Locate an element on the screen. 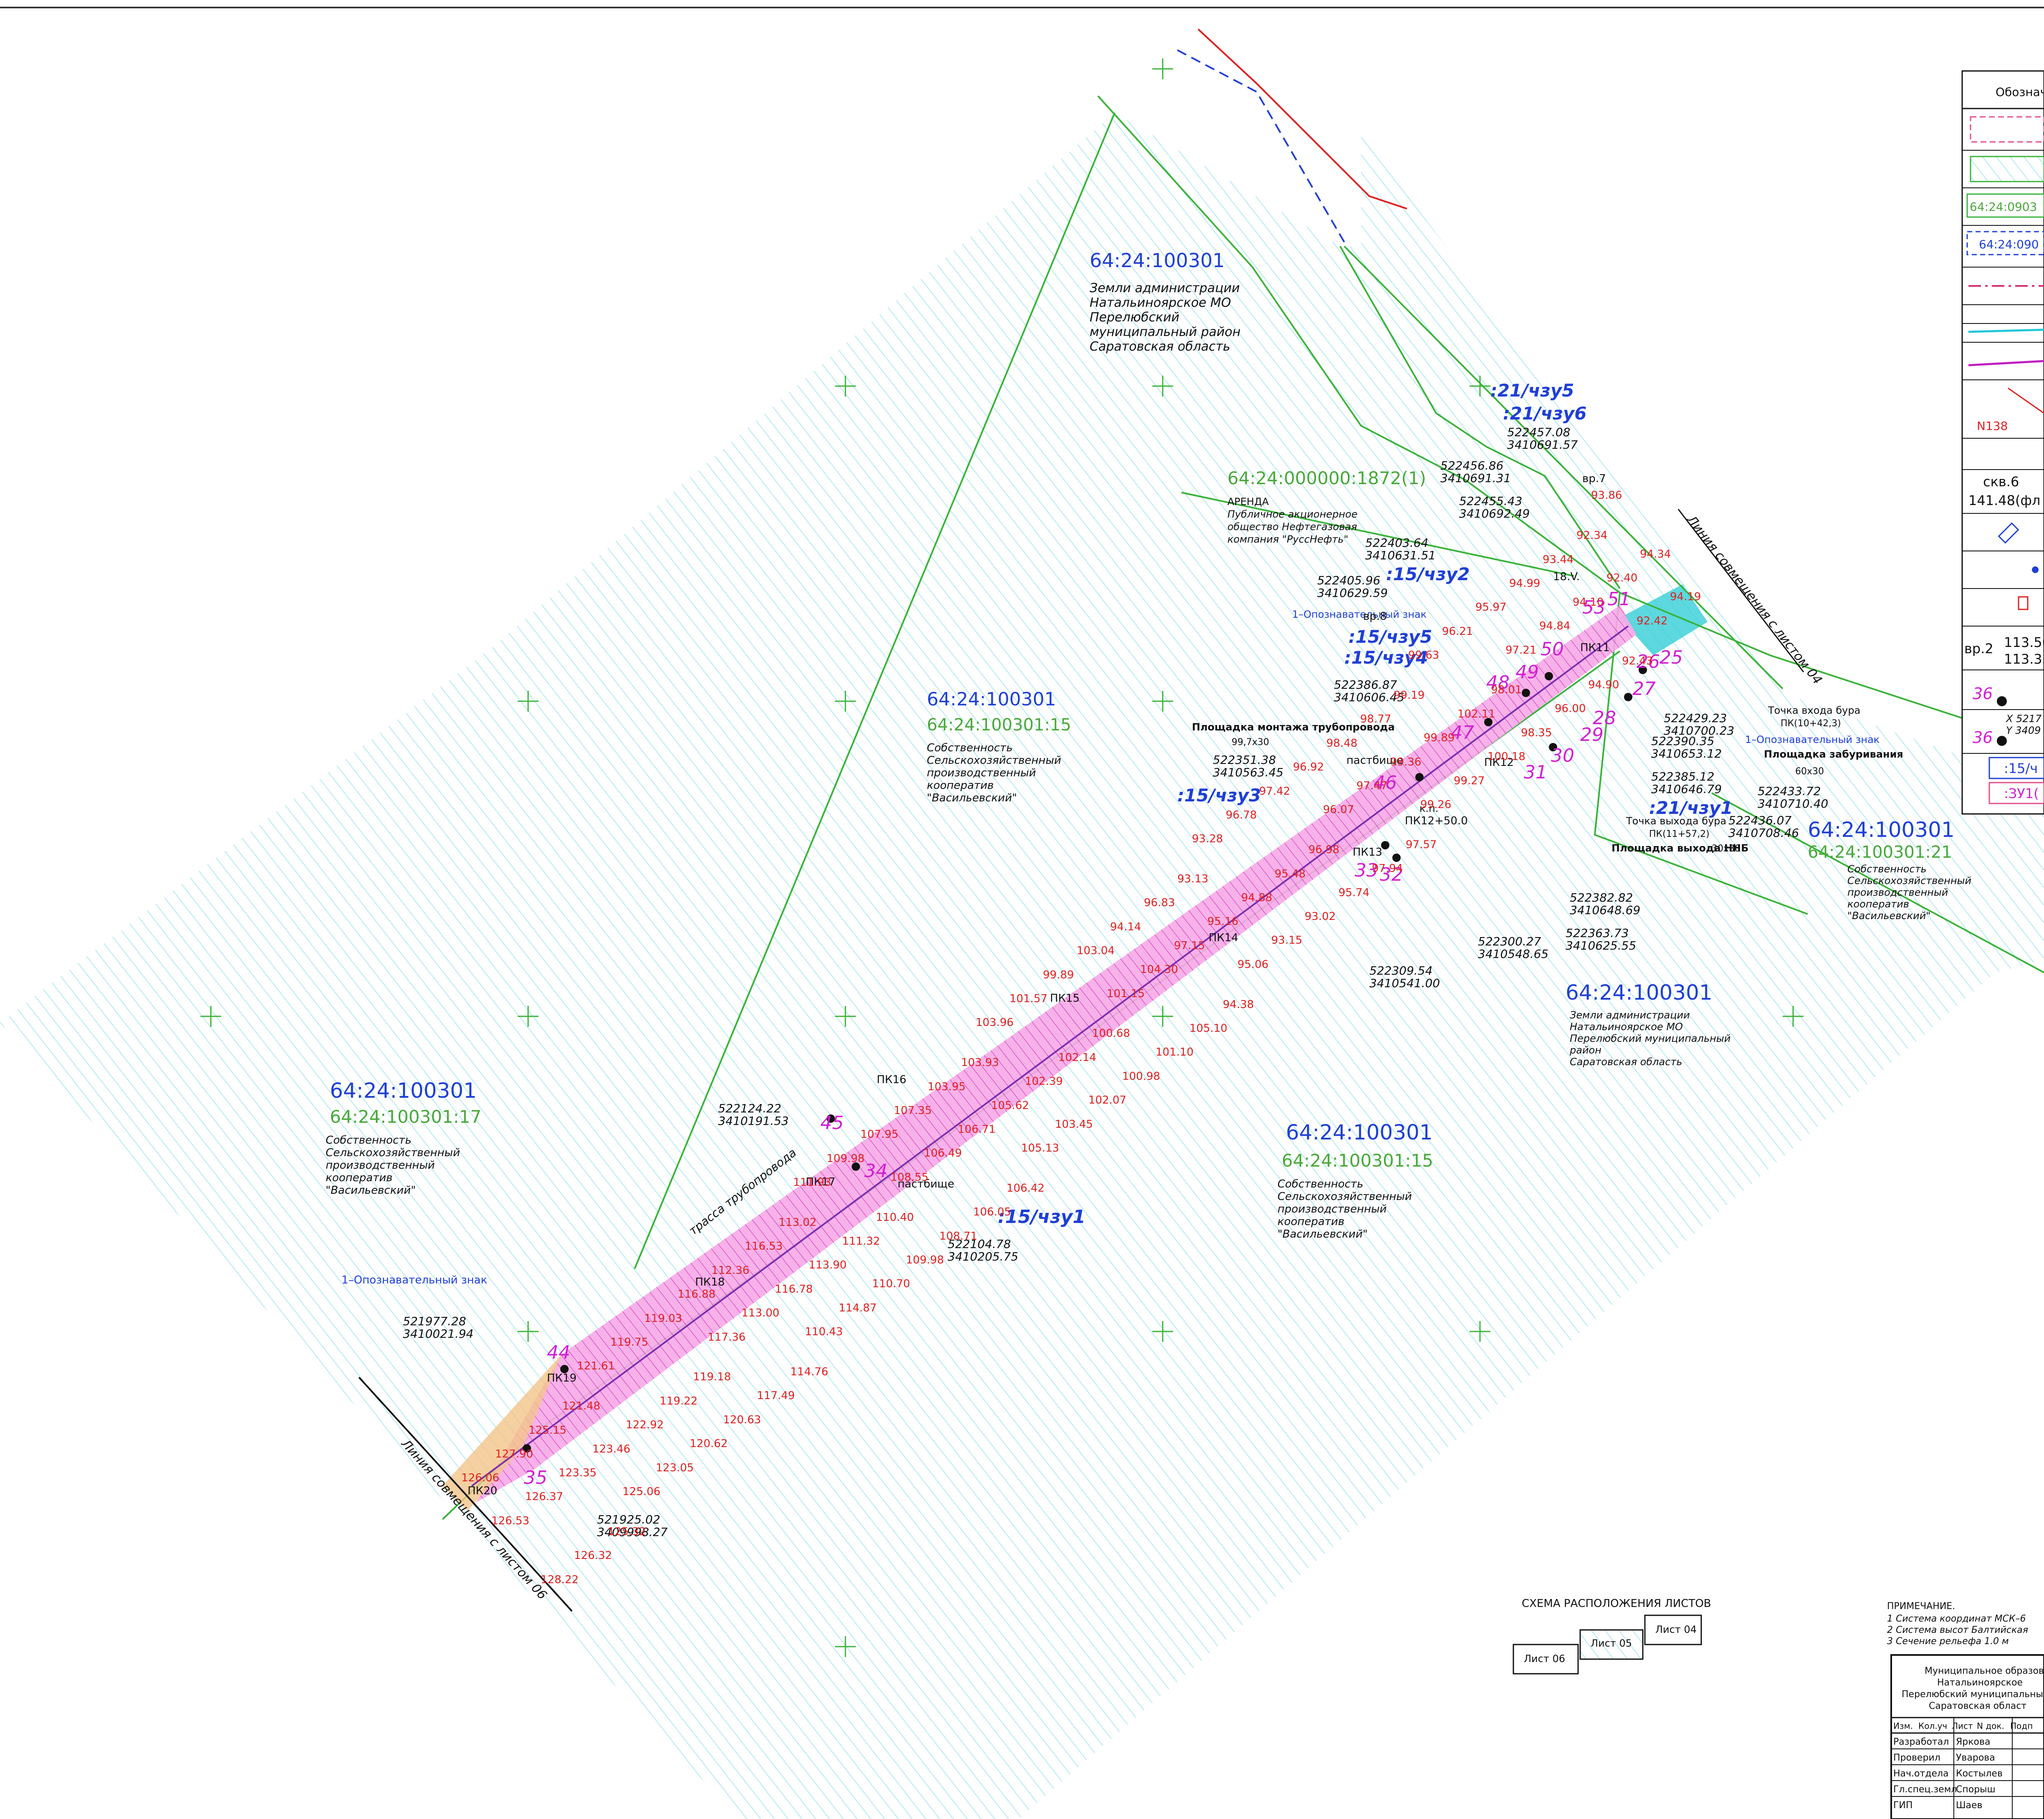  coord-y: 3410700.23 is located at coordinates (1699, 731).